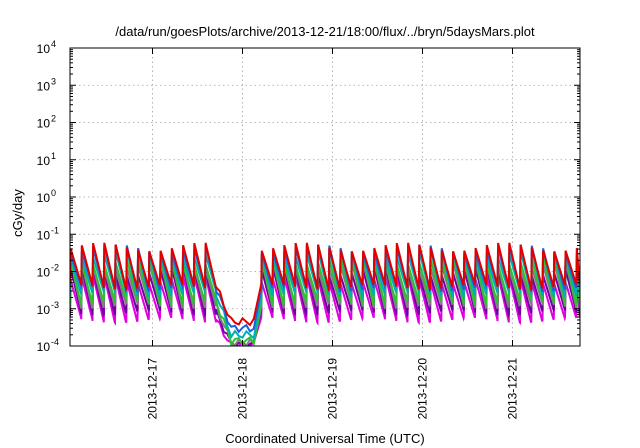 This screenshot has height=448, width=640. What do you see at coordinates (53, 193) in the screenshot?
I see `y-tick-exponent: 0` at bounding box center [53, 193].